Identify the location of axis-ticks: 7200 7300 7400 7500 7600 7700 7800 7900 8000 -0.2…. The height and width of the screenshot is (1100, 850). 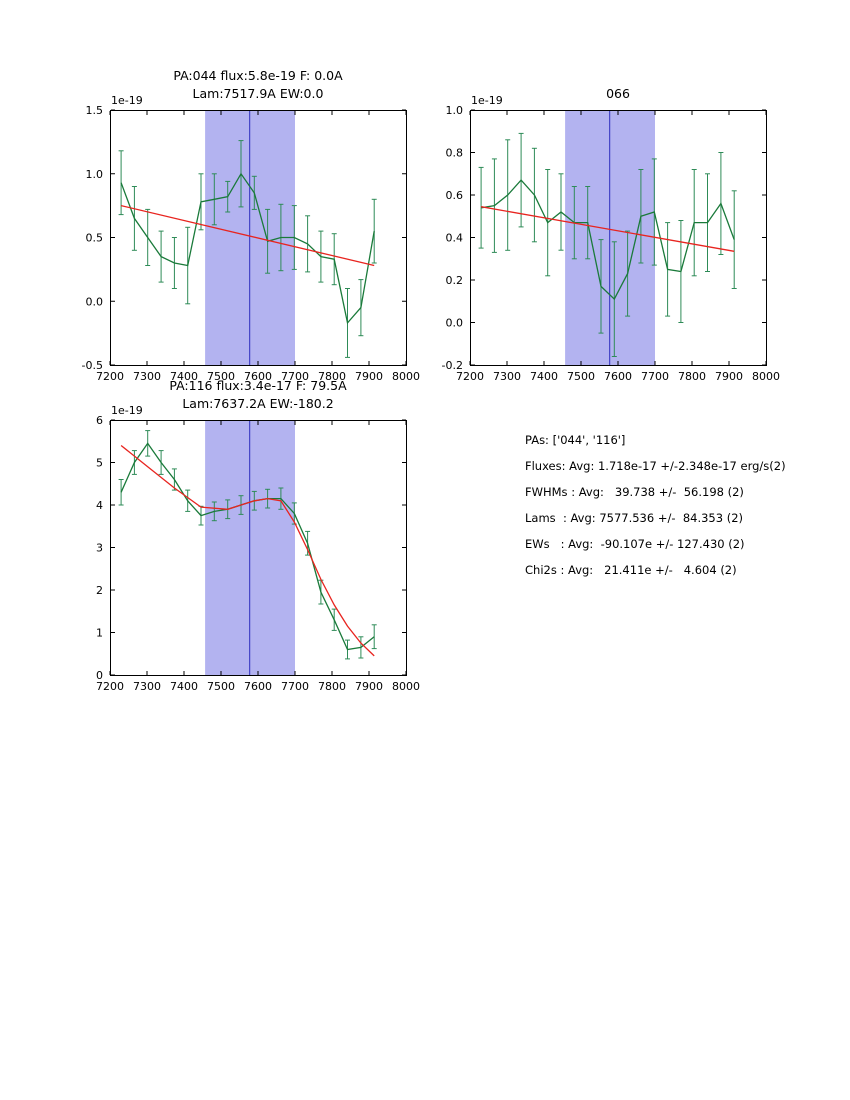
(611, 243).